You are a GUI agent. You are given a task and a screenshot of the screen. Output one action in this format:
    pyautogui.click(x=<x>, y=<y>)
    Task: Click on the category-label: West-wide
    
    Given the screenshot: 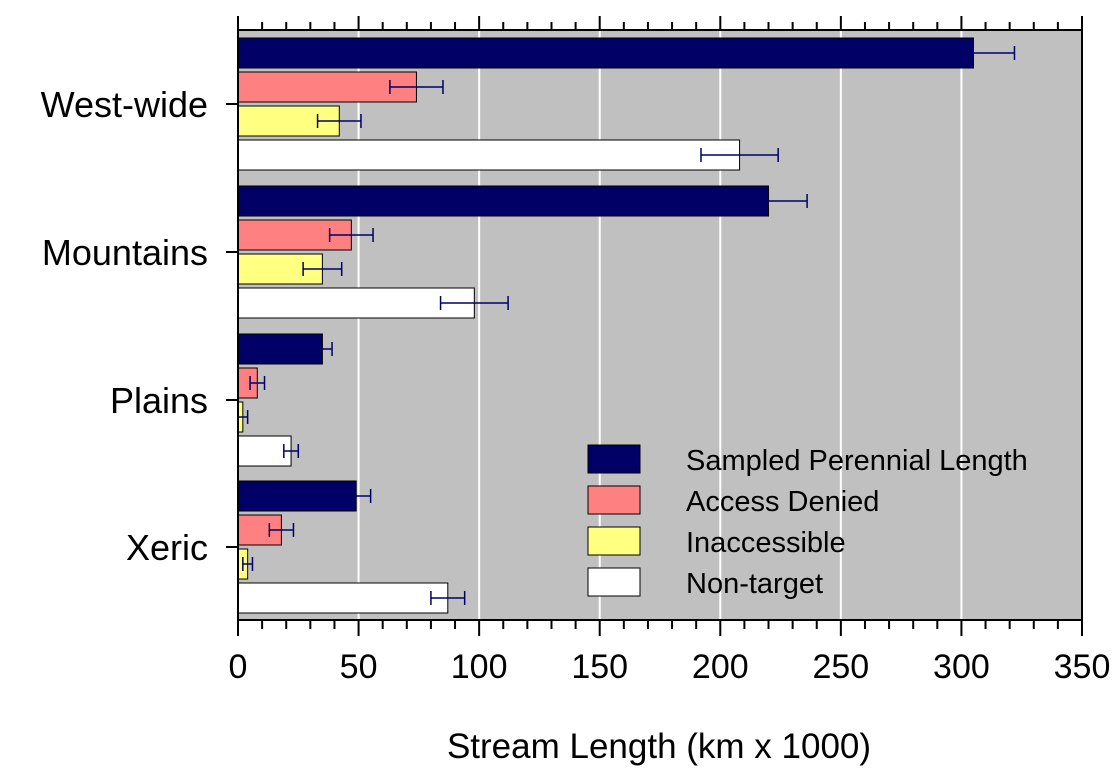 What is the action you would take?
    pyautogui.click(x=124, y=104)
    